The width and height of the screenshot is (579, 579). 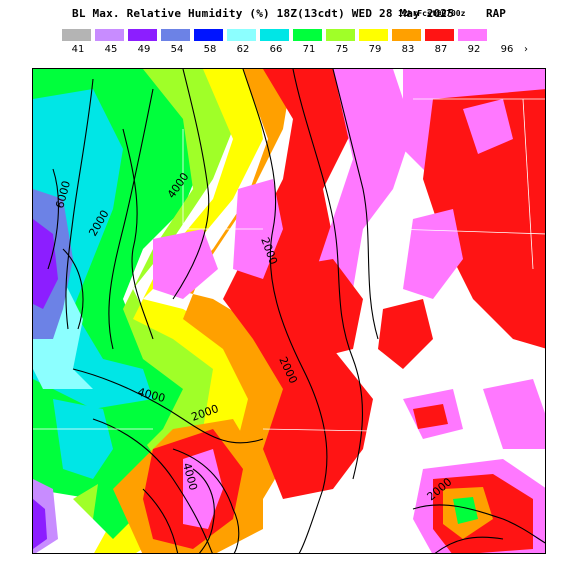 I want to click on field-red-east-small, so click(x=430, y=416).